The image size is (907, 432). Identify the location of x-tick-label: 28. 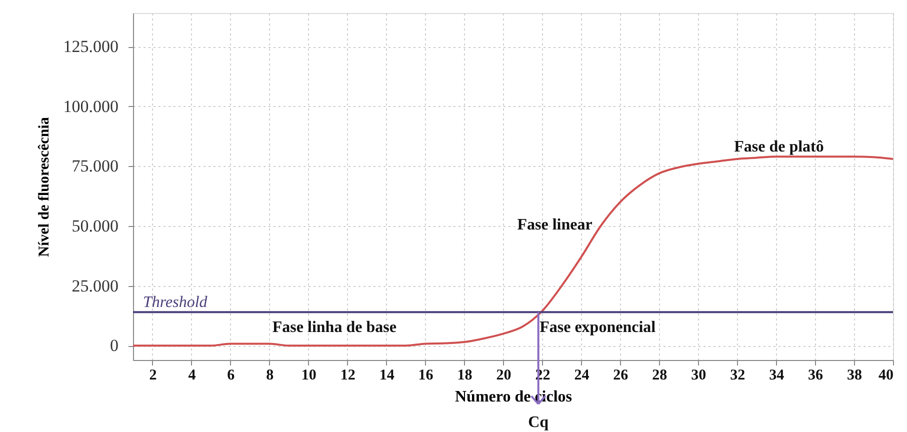
(660, 376).